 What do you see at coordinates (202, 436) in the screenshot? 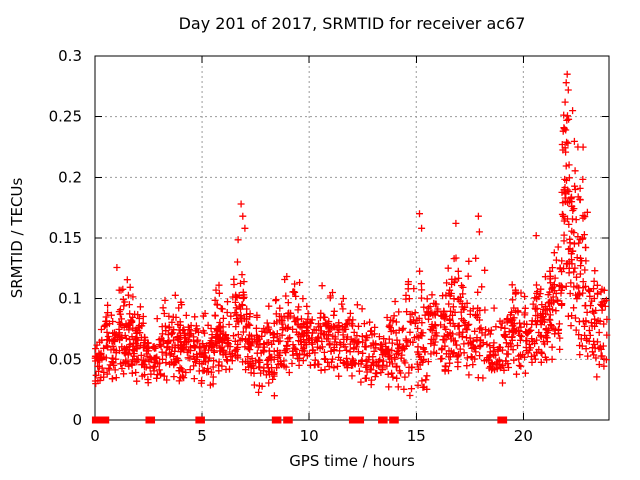
I see `x-tick-label: 5` at bounding box center [202, 436].